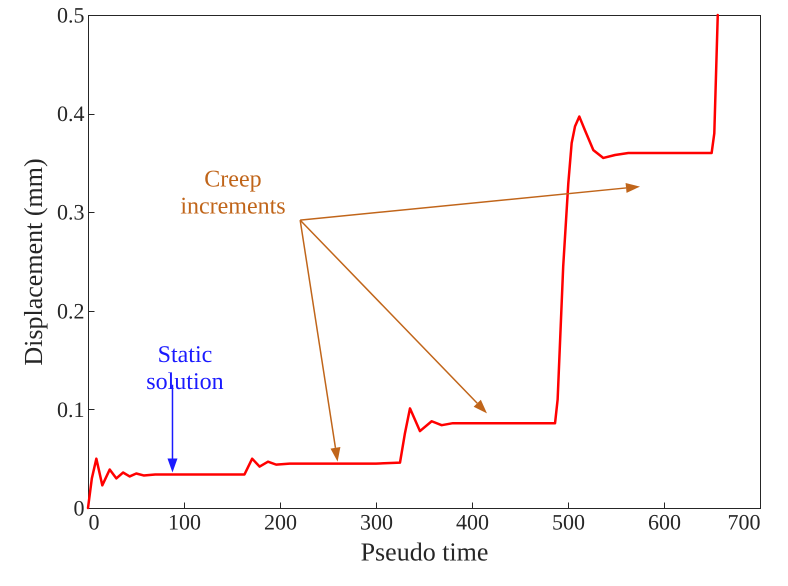 The image size is (788, 586). I want to click on x-axis-title: Pseudo time, so click(424, 552).